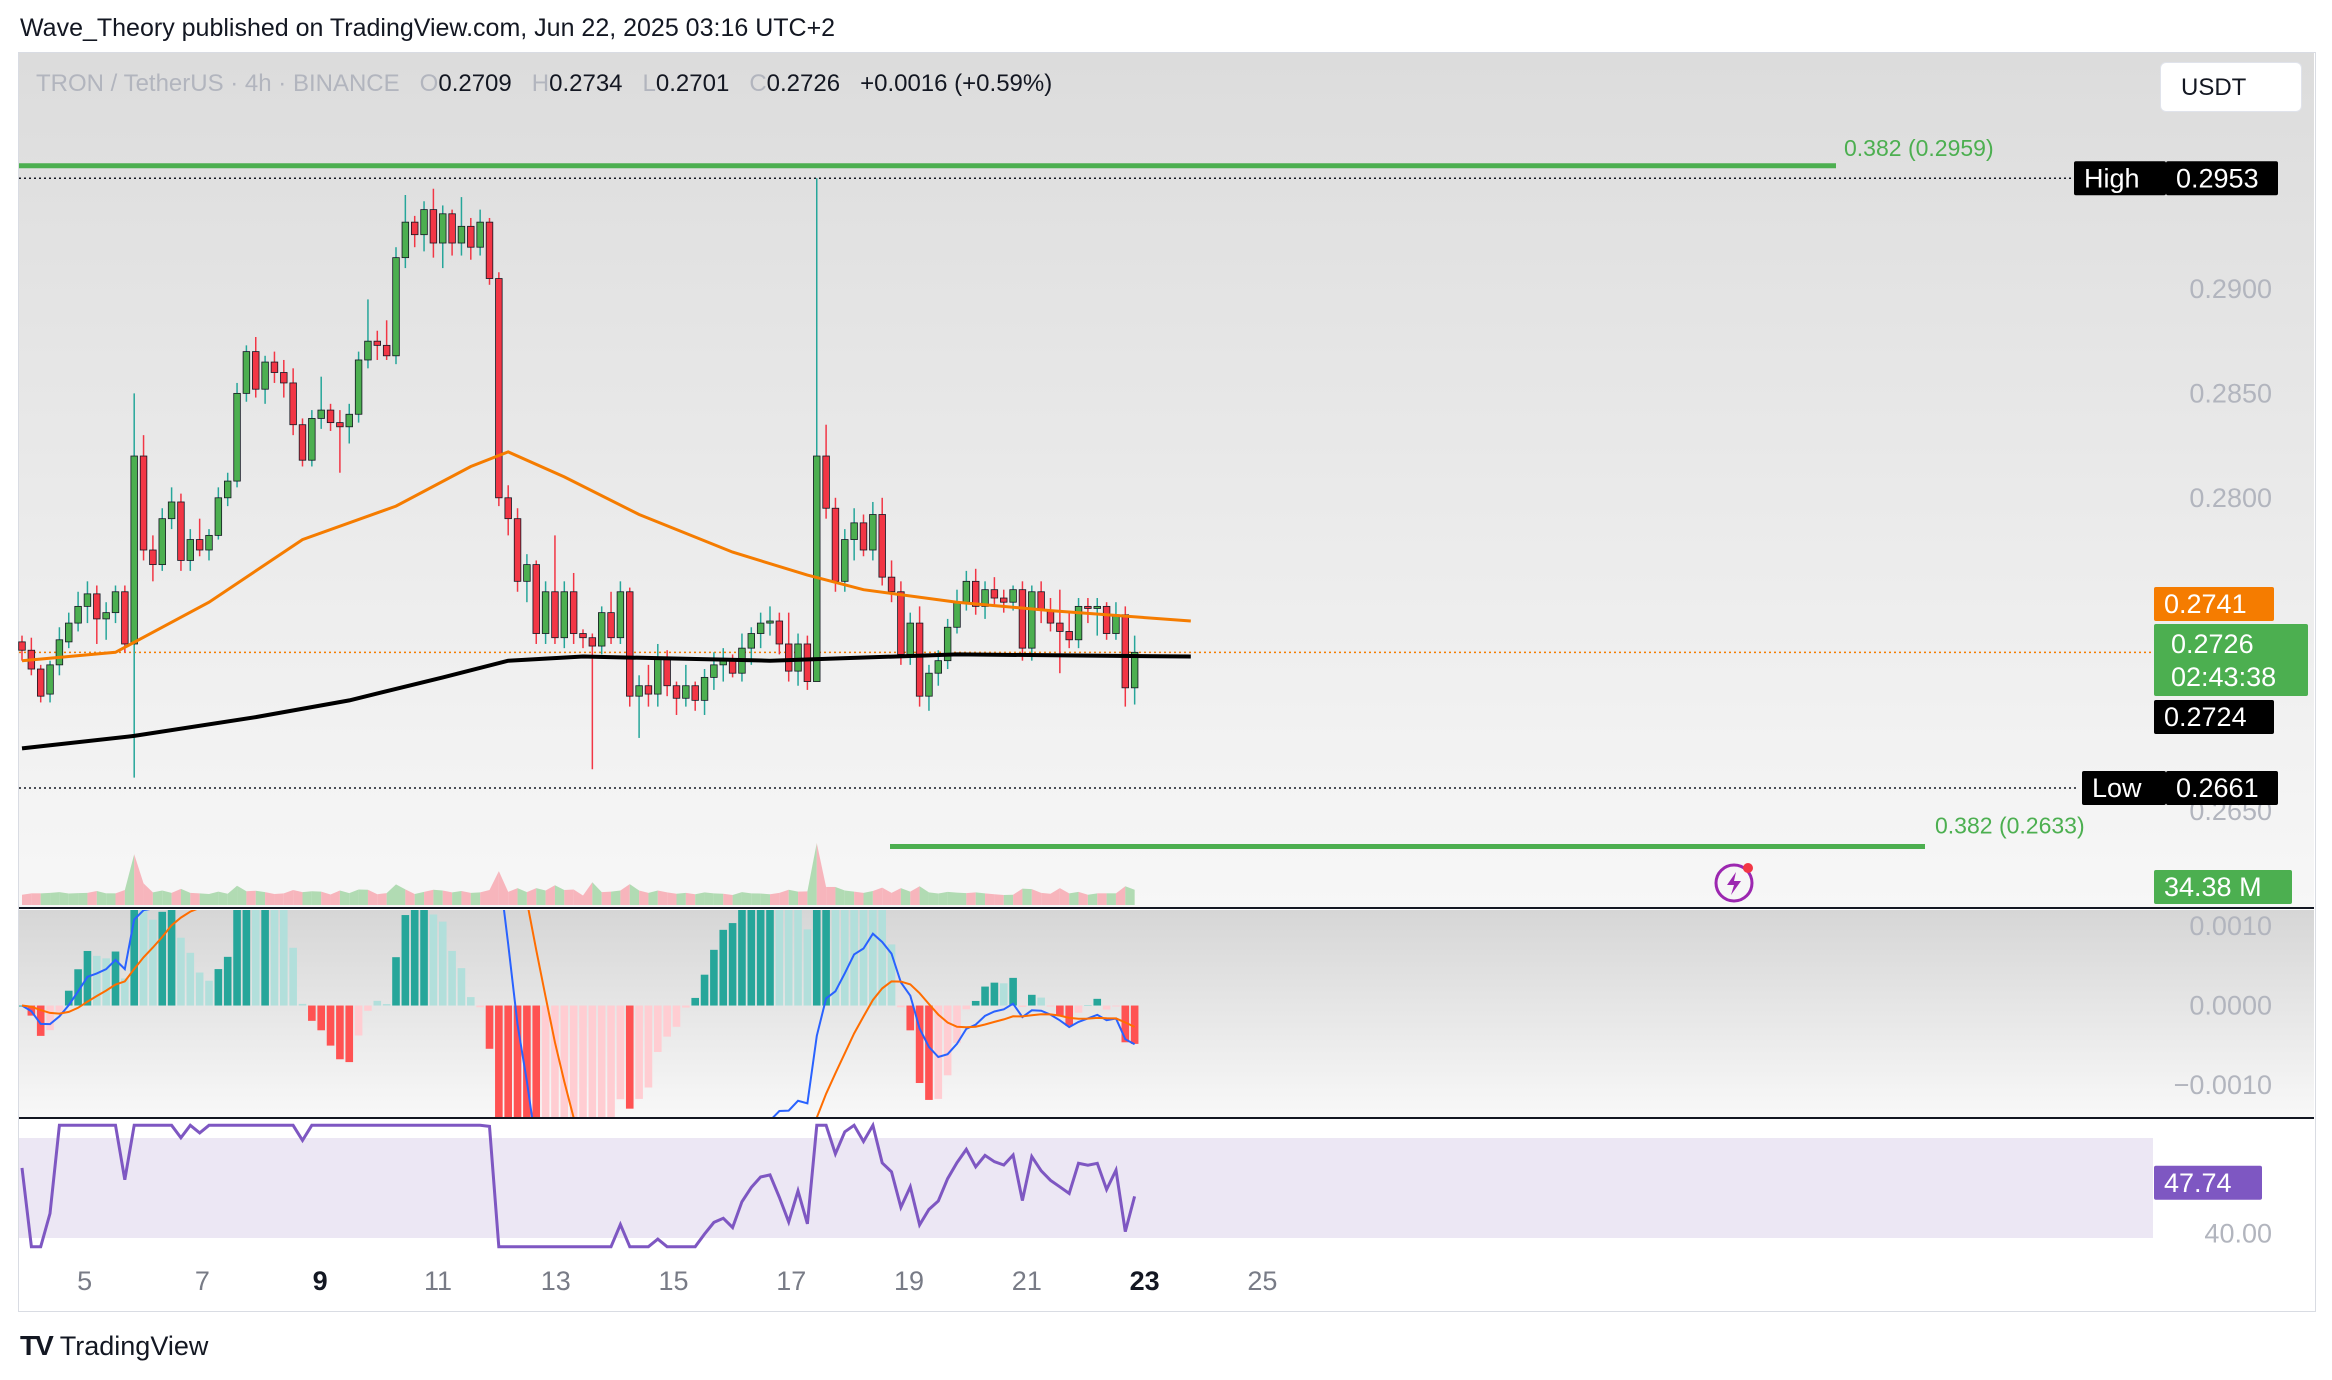 Image resolution: width=2332 pixels, height=1380 pixels. I want to click on sma-line, so click(606, 701).